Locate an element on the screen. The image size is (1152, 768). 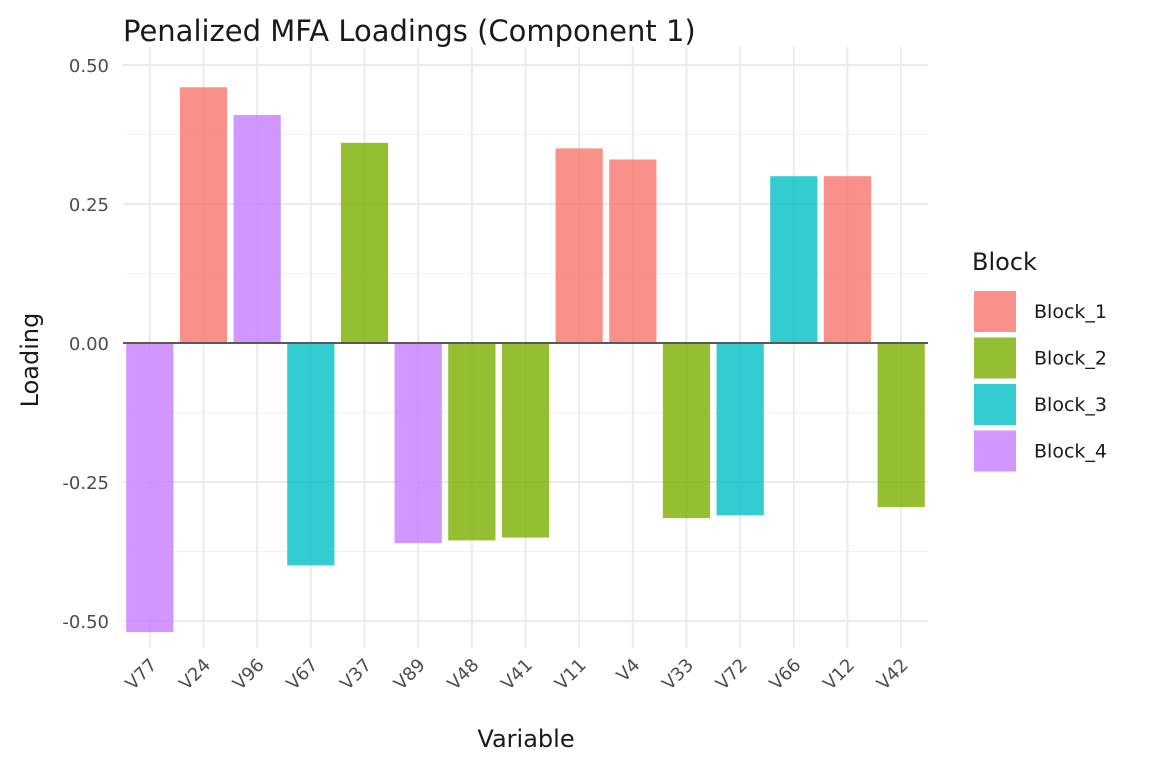
bar-v48 is located at coordinates (472, 442).